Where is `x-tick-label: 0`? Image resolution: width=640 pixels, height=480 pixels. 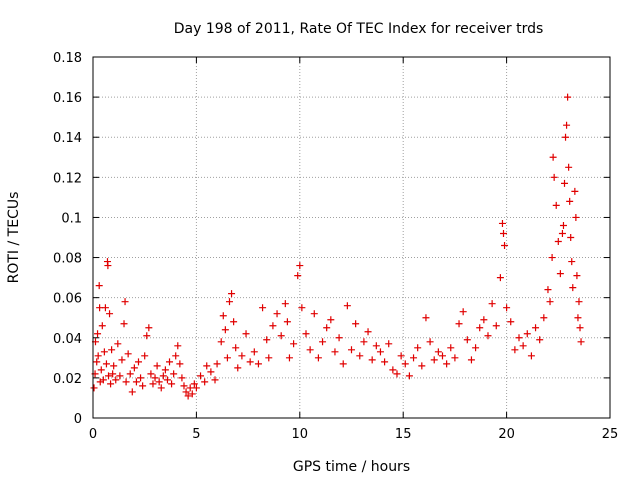 x-tick-label: 0 is located at coordinates (93, 434).